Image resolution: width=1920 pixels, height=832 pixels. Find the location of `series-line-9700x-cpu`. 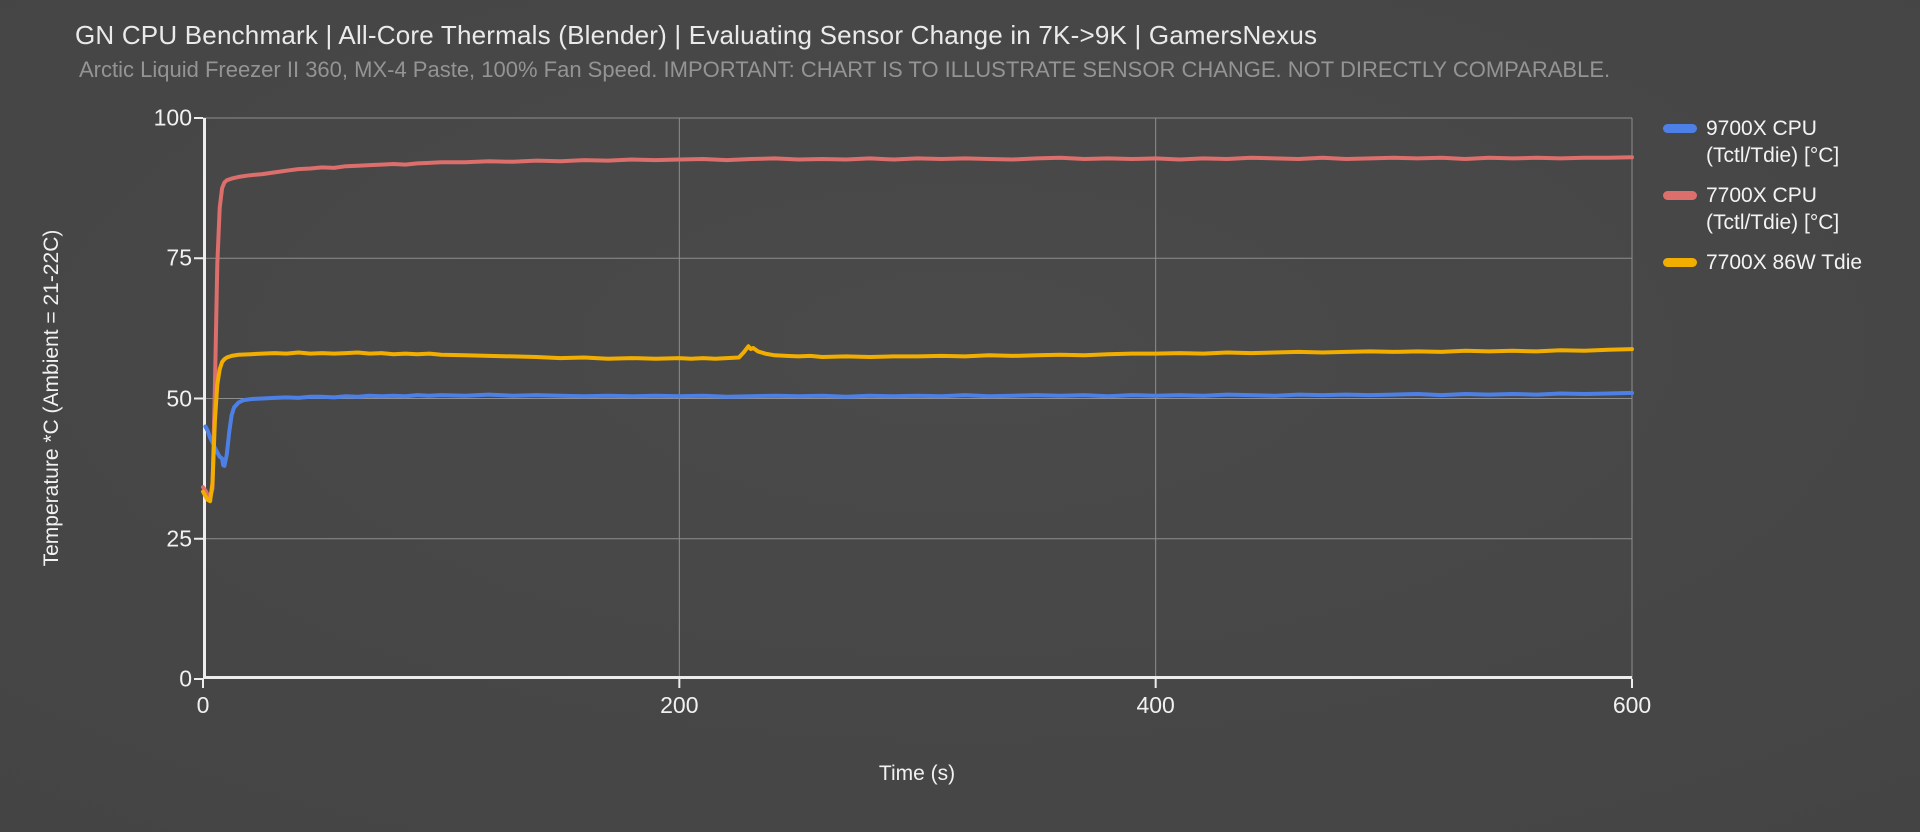

series-line-9700x-cpu is located at coordinates (918, 429).